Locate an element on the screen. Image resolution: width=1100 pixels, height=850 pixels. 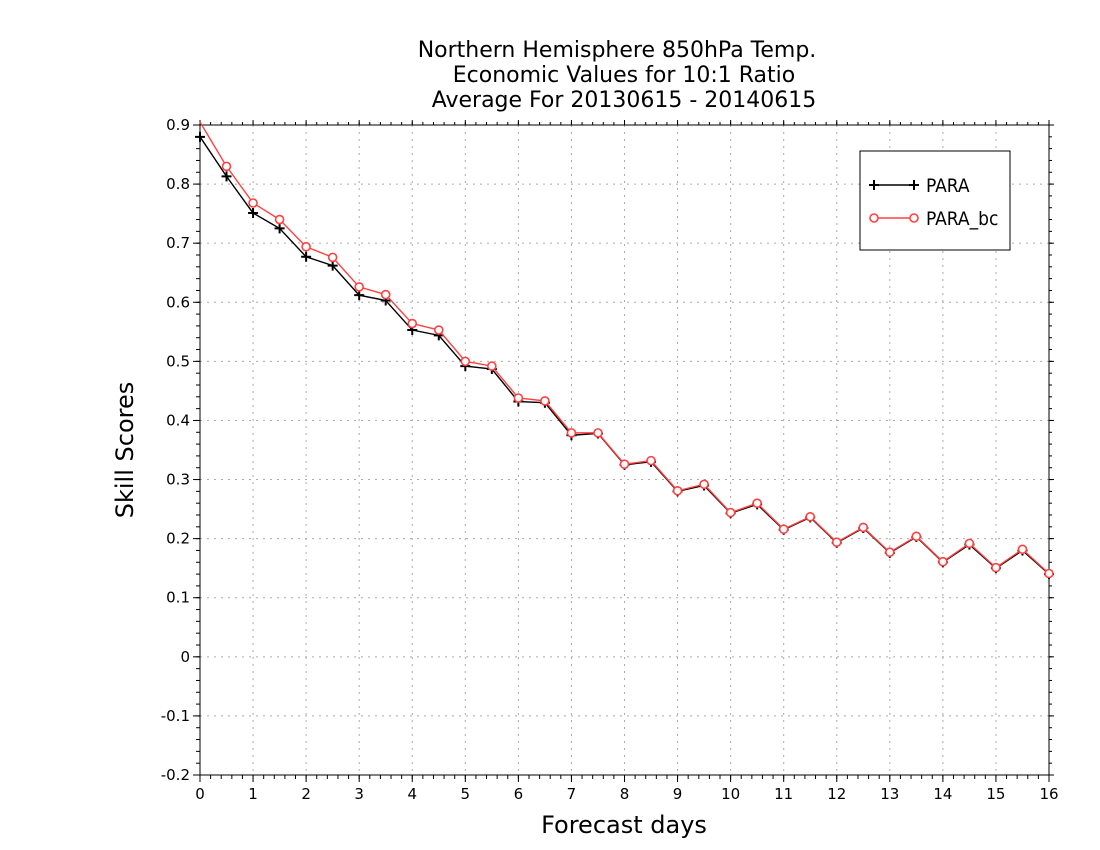
x-tick-label: 1 is located at coordinates (253, 794).